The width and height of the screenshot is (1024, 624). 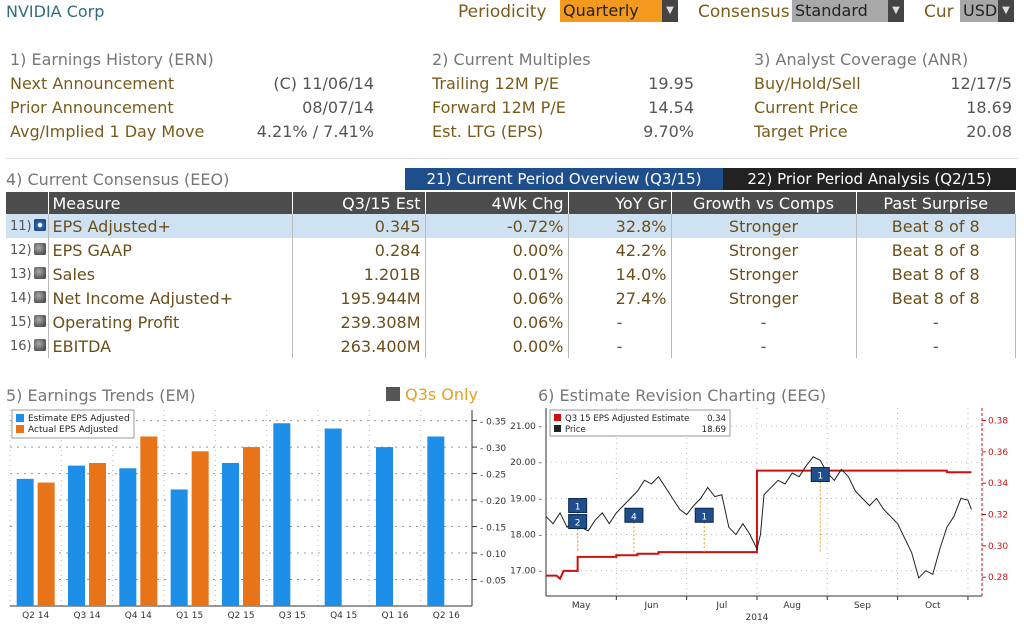 I want to click on earnings-trends-title: 5) Earnings Trends (EM), so click(x=101, y=395).